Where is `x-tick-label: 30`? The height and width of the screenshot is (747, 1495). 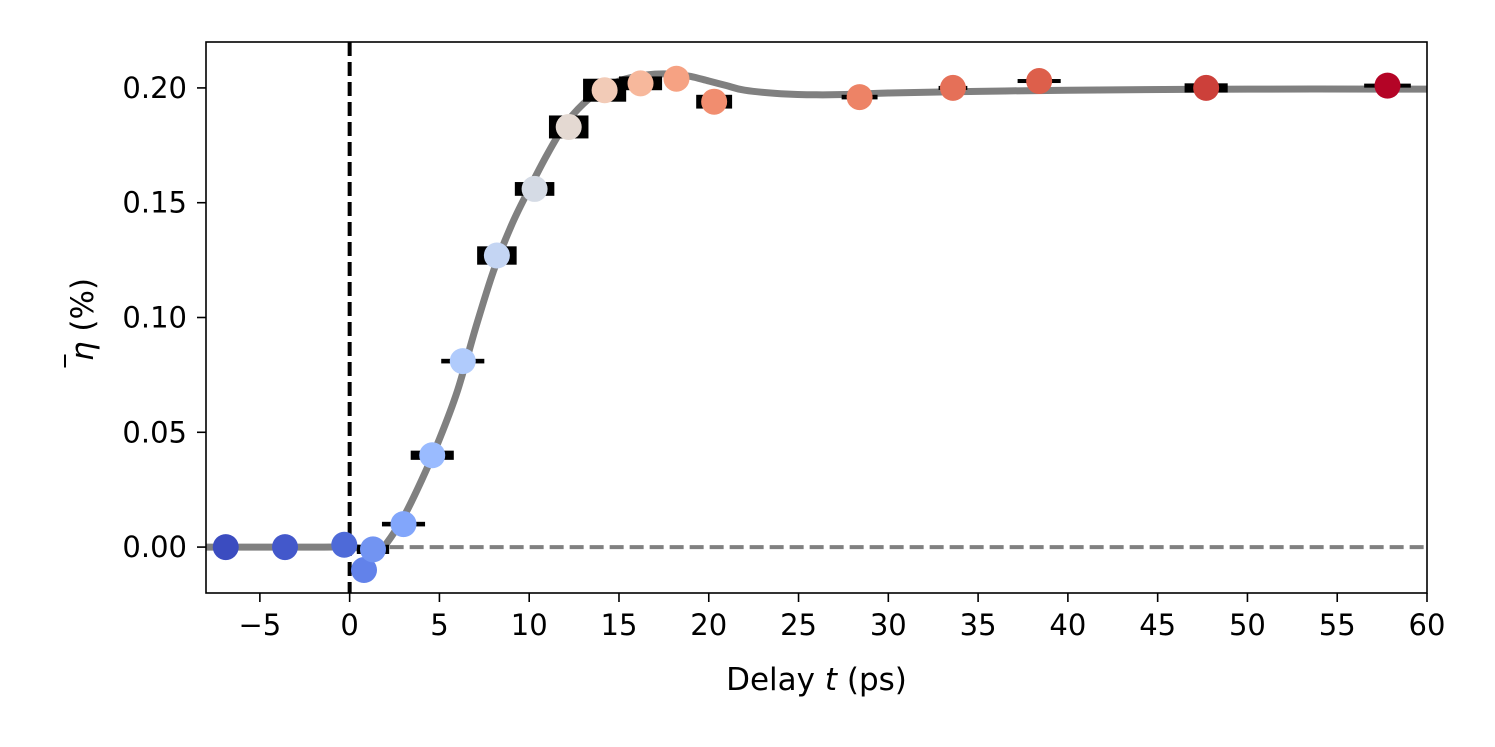
x-tick-label: 30 is located at coordinates (888, 625).